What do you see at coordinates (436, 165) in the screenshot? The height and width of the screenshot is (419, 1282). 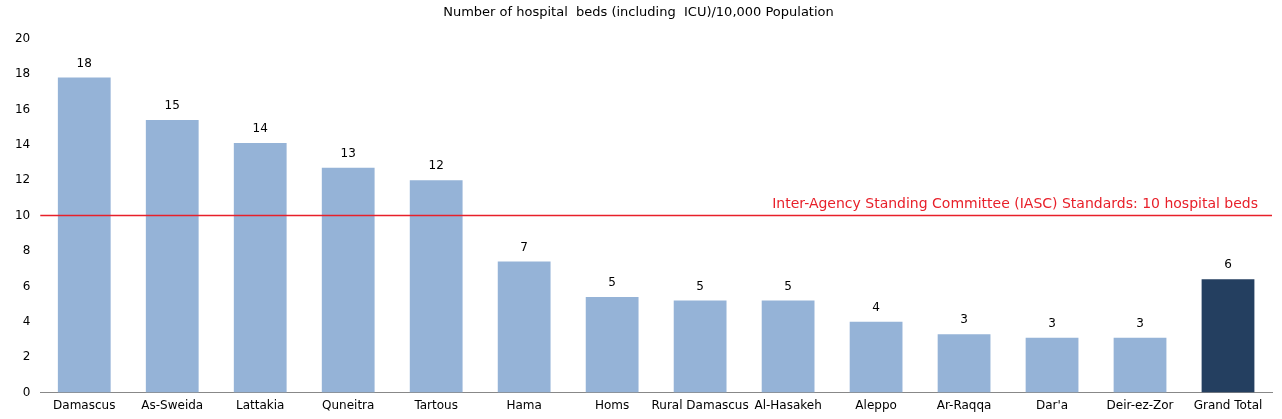 I see `data-label: 12` at bounding box center [436, 165].